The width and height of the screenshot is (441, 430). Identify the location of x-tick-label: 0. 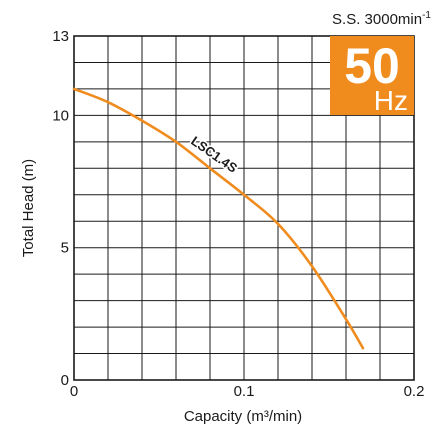
(74, 391).